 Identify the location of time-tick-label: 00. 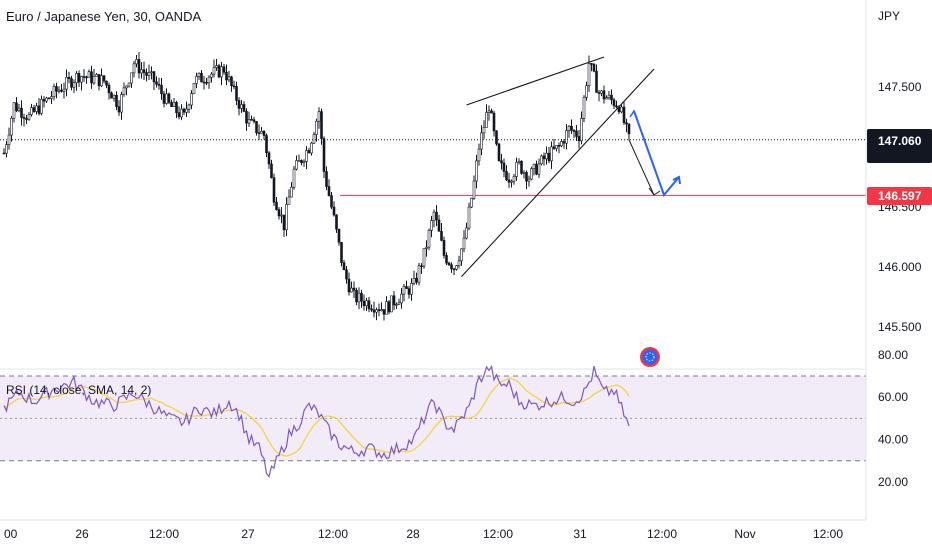
(11, 534).